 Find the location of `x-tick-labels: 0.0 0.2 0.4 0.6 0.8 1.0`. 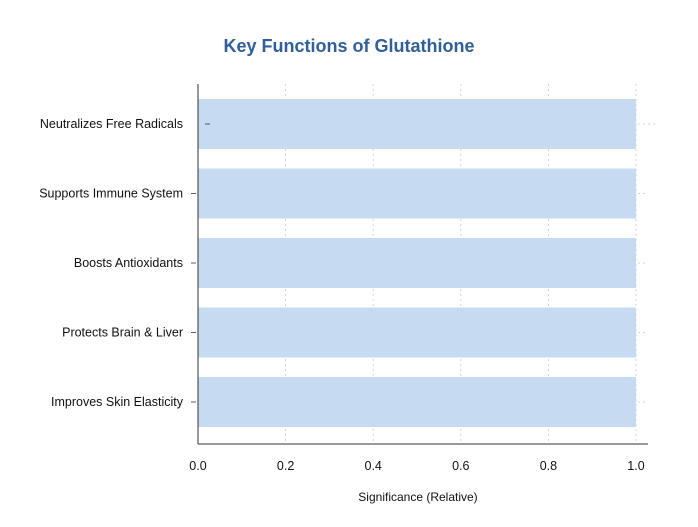

x-tick-labels: 0.0 0.2 0.4 0.6 0.8 1.0 is located at coordinates (416, 466).